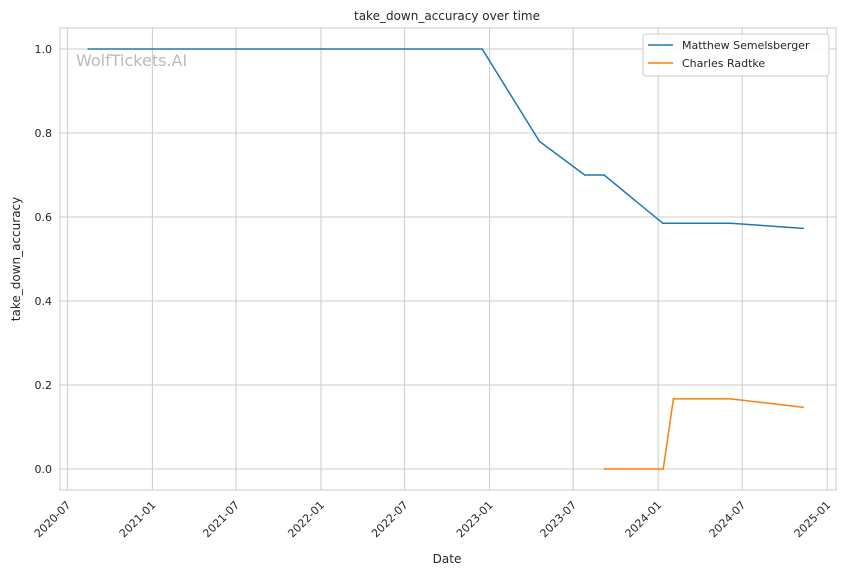 This screenshot has width=856, height=579. Describe the element at coordinates (475, 520) in the screenshot. I see `x-tick-label: 2023-01` at that location.